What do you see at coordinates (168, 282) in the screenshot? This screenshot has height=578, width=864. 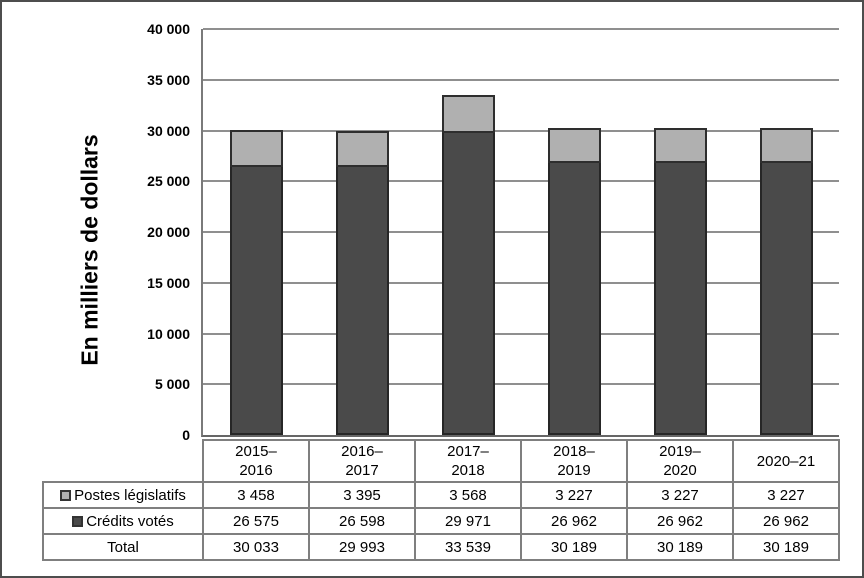 I see `y-axis-tick-label: 15 000` at bounding box center [168, 282].